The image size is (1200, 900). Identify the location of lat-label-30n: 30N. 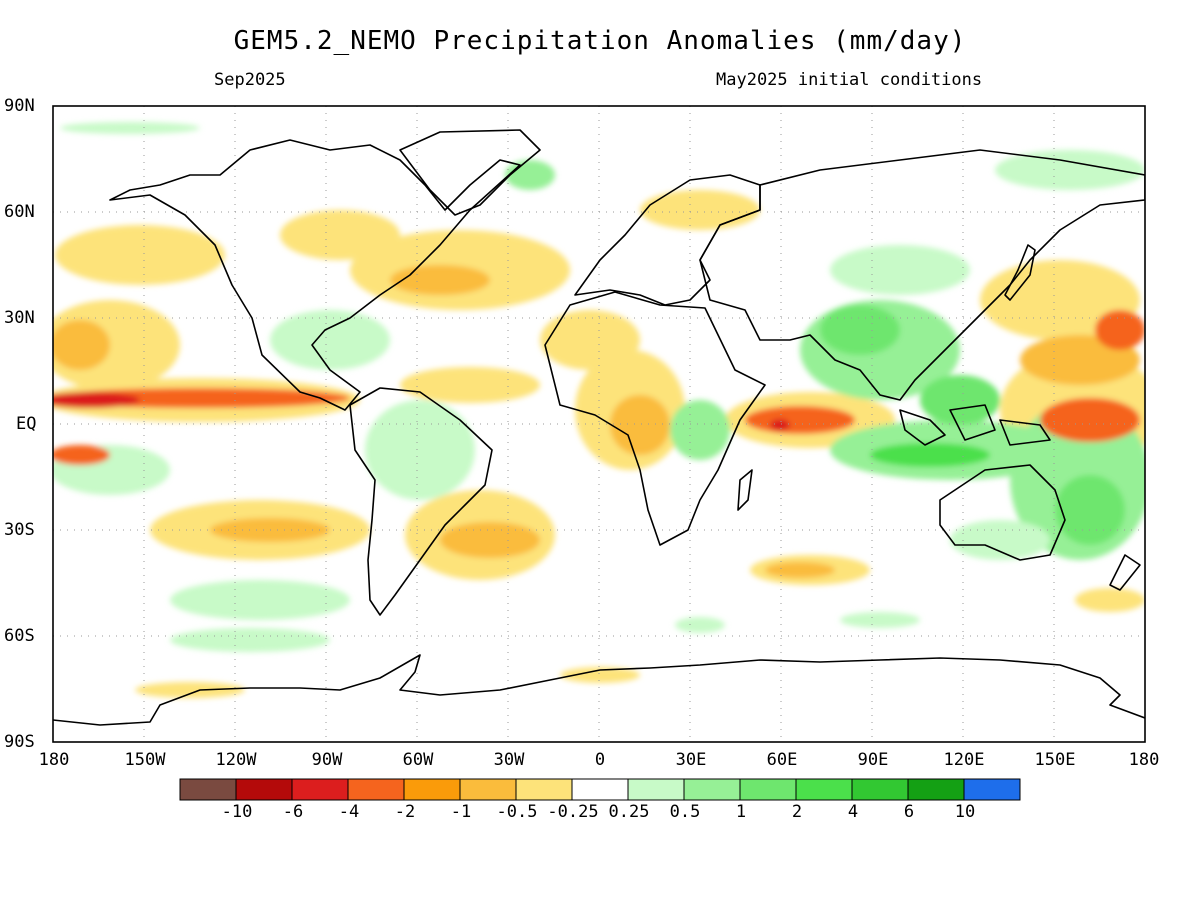
(19, 318).